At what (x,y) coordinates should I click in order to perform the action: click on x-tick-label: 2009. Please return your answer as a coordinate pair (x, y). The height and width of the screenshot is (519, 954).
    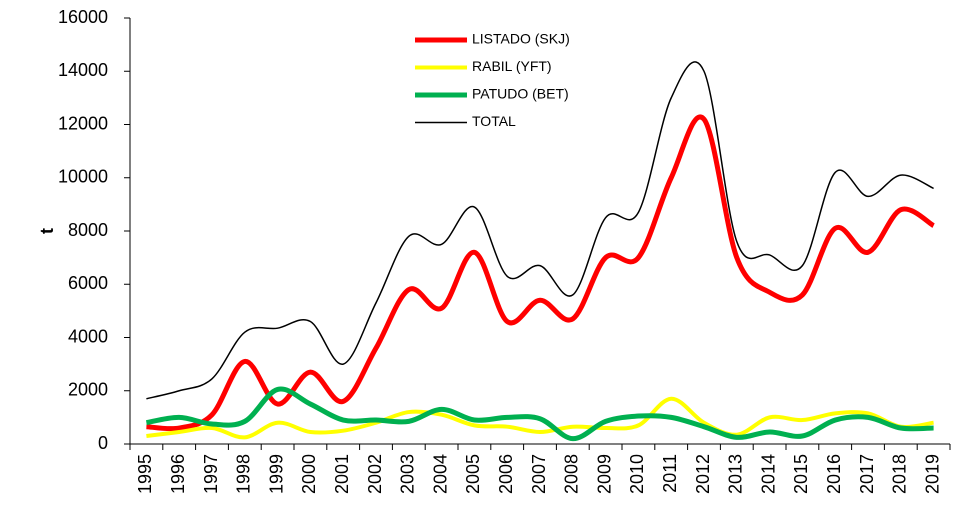
    Looking at the image, I should click on (604, 474).